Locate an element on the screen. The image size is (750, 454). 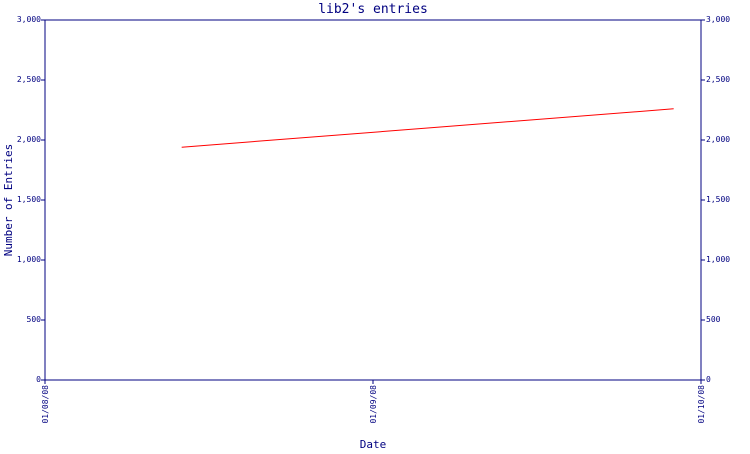
y-tick-label-left: 2,500 is located at coordinates (29, 79).